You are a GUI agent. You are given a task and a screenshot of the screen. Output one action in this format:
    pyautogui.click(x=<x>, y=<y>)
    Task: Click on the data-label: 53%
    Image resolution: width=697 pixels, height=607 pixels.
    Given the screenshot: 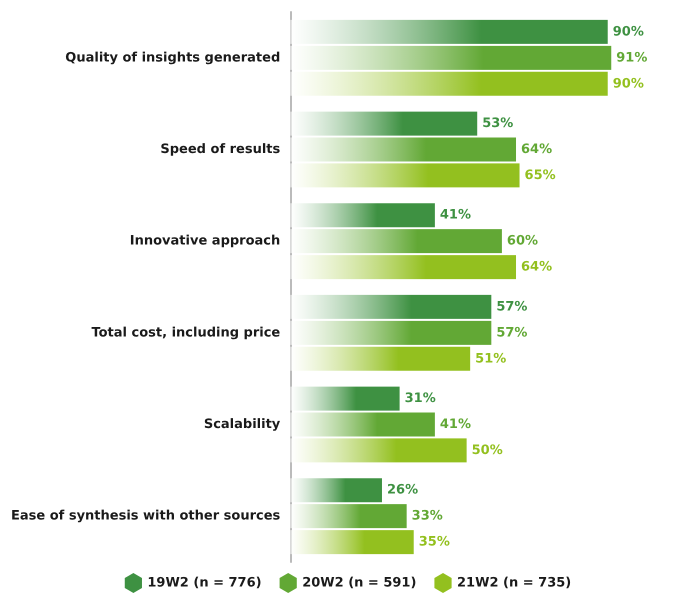 What is the action you would take?
    pyautogui.click(x=498, y=124)
    